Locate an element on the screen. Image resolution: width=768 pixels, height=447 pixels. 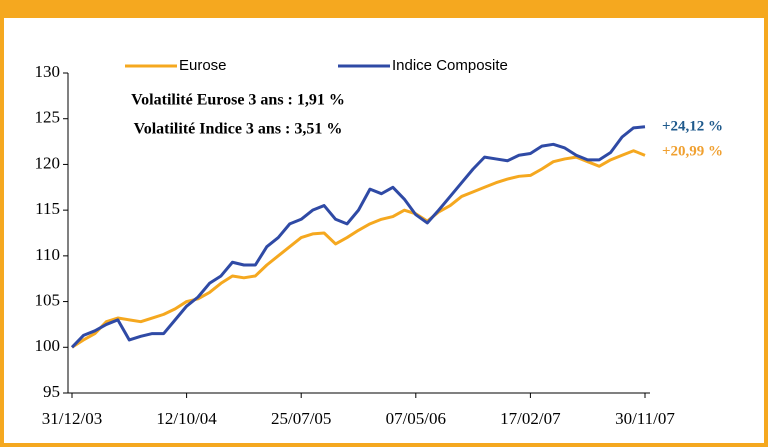
x-tick-label: 07/05/06 is located at coordinates (416, 418).